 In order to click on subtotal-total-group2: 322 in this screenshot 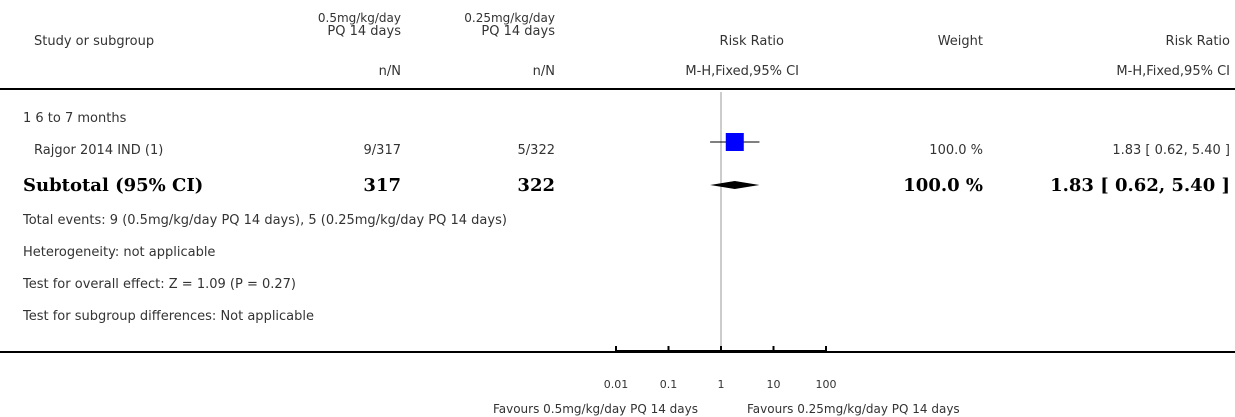, I will do `click(536, 185)`.